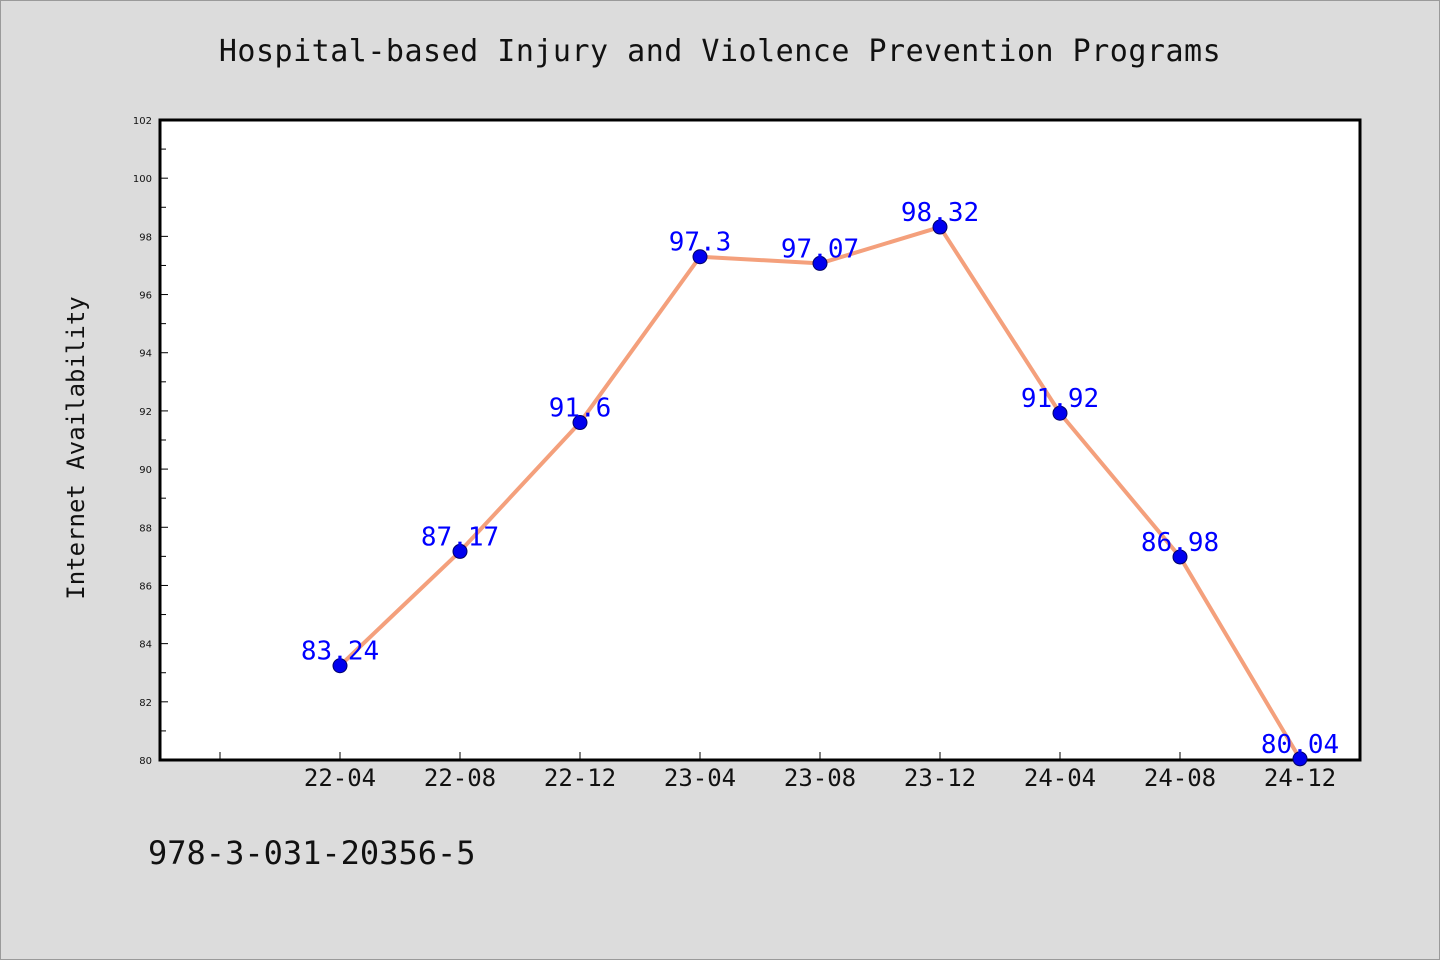 The width and height of the screenshot is (1440, 960). I want to click on x-tick-label: 24-12, so click(1300, 778).